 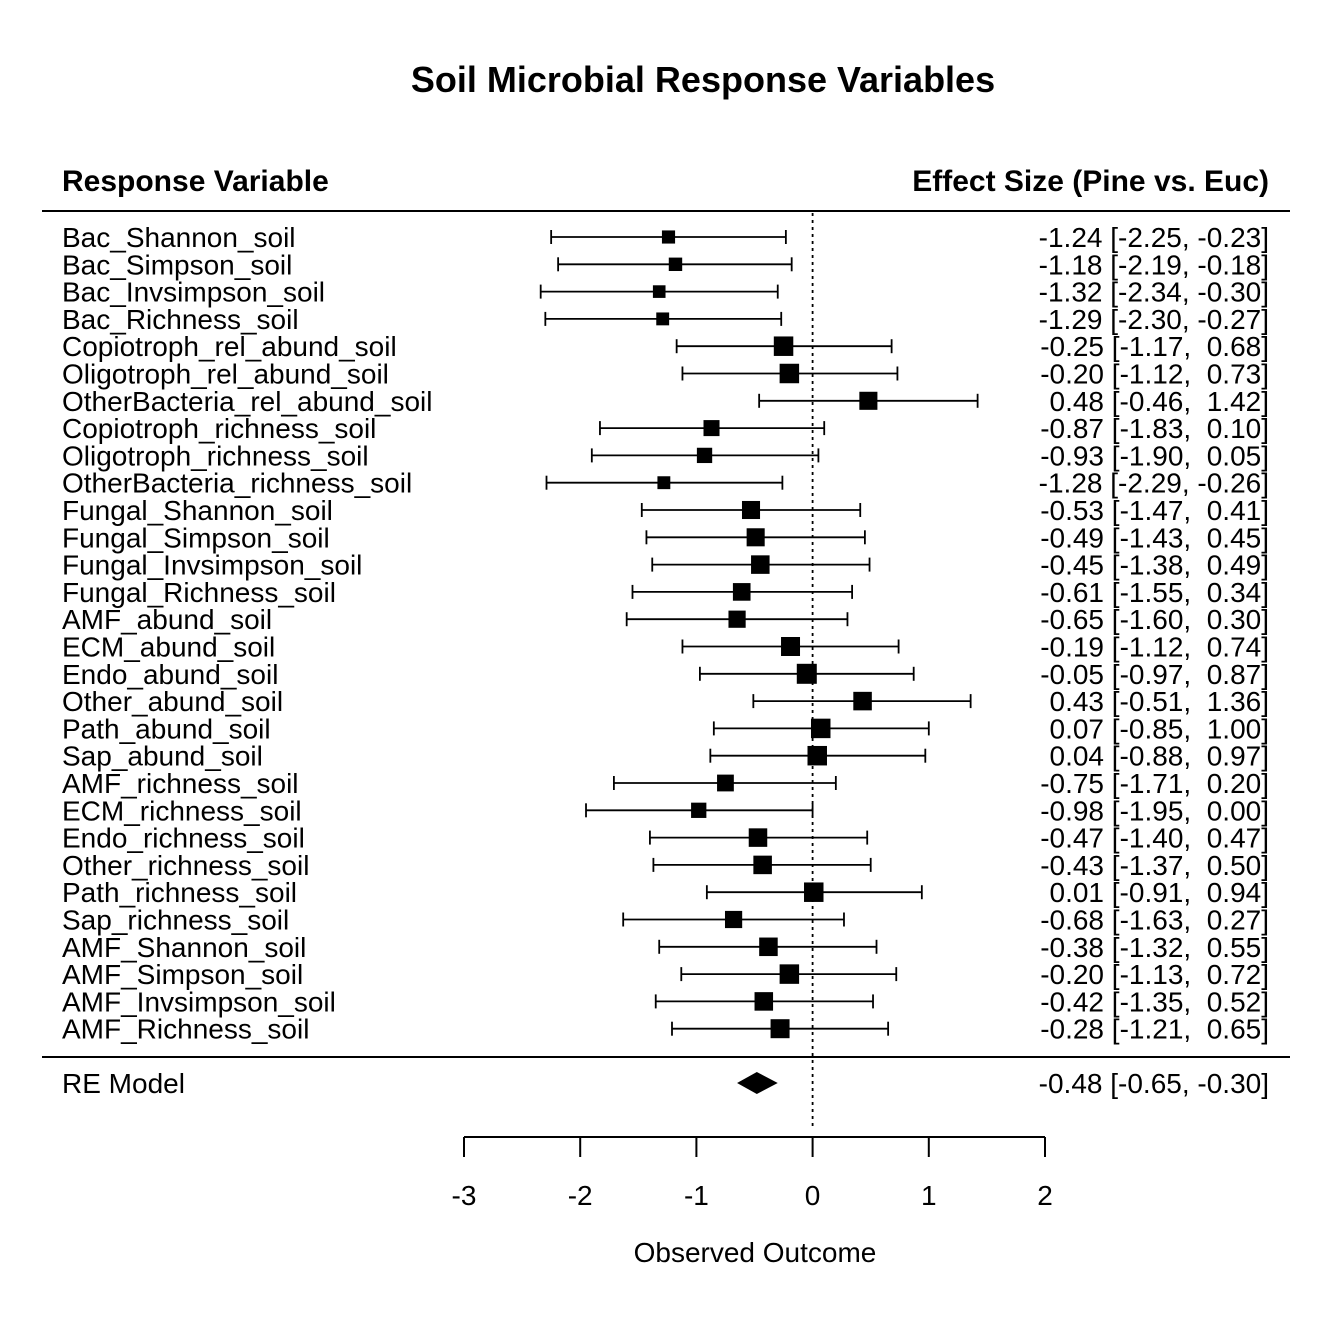 What do you see at coordinates (1154, 920) in the screenshot?
I see `row-estimate-text: -0.68 [-1.63, 0.27]` at bounding box center [1154, 920].